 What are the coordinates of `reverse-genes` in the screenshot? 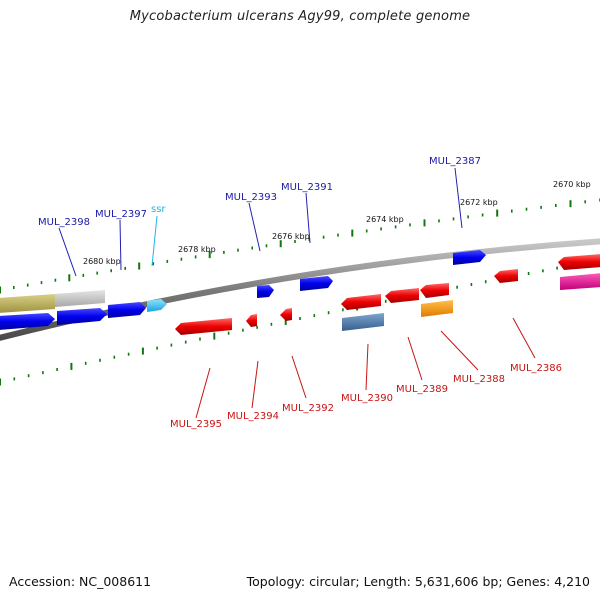 It's located at (387, 294).